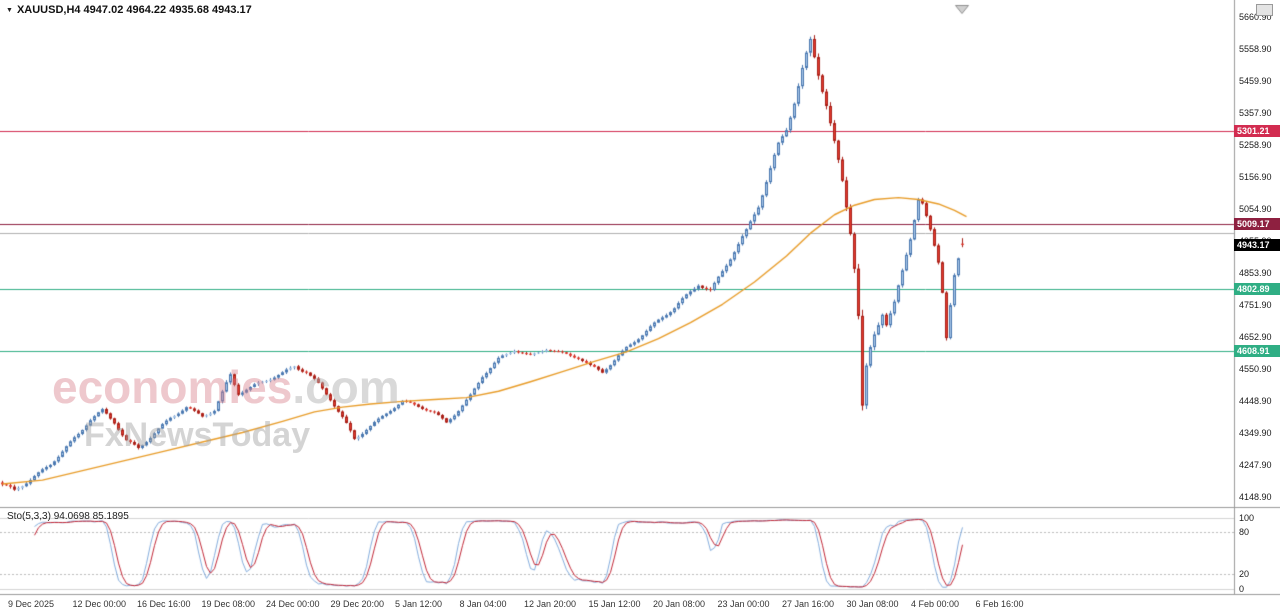 The image size is (1280, 616). Describe the element at coordinates (679, 604) in the screenshot. I see `date-axis-label: 20 Jan 08:00` at that location.